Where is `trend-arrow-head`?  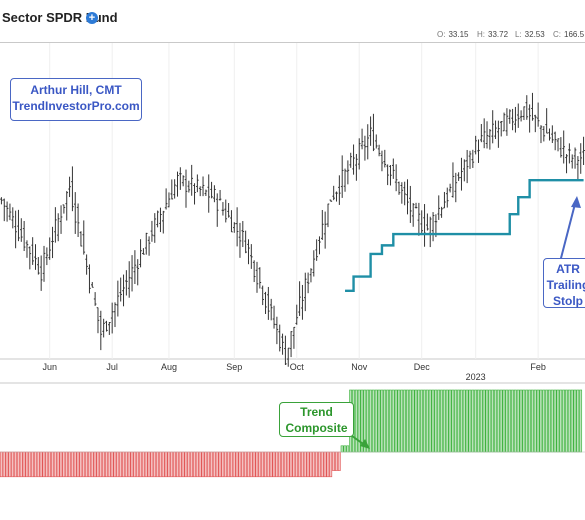
trend-arrow-head is located at coordinates (365, 444).